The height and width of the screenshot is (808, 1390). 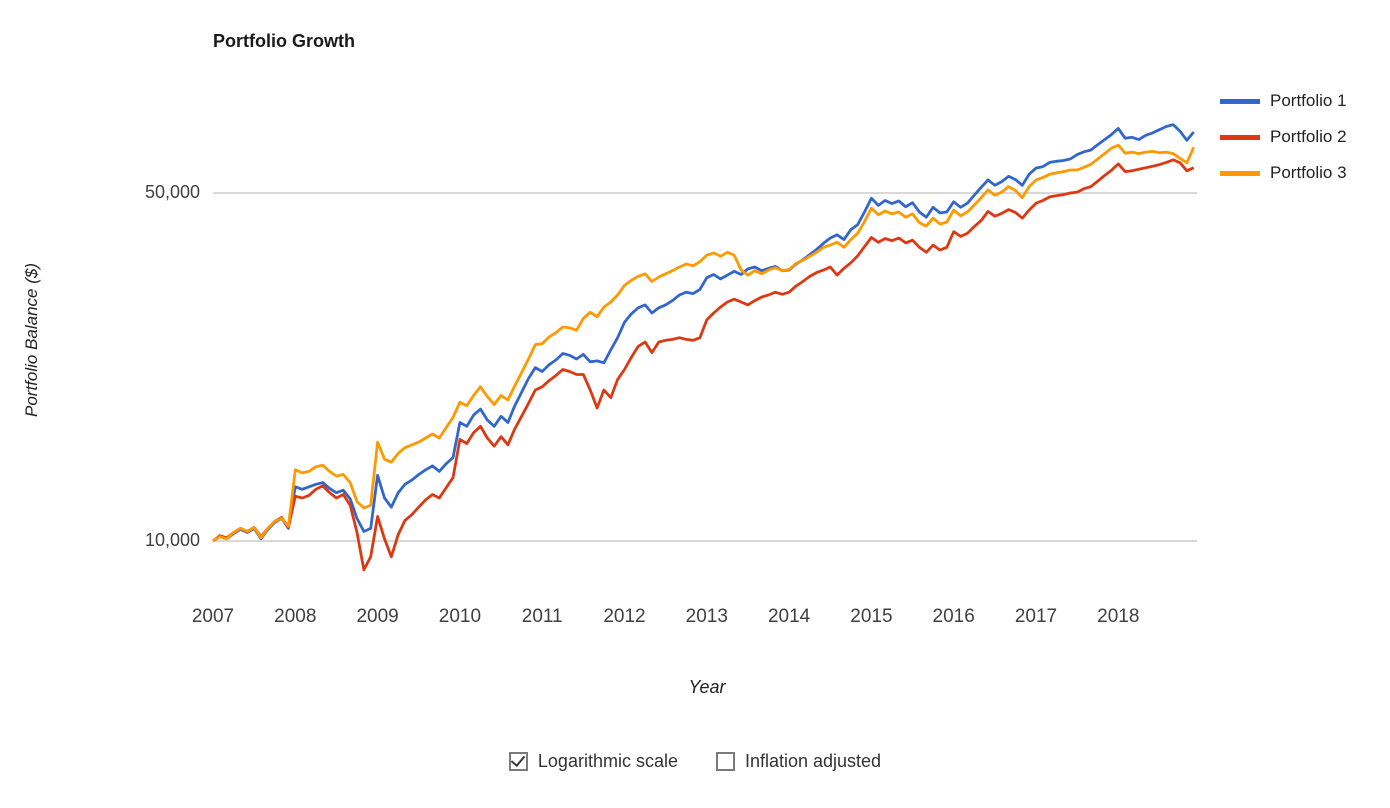 What do you see at coordinates (725, 761) in the screenshot?
I see `checkbox-unchecked-icon` at bounding box center [725, 761].